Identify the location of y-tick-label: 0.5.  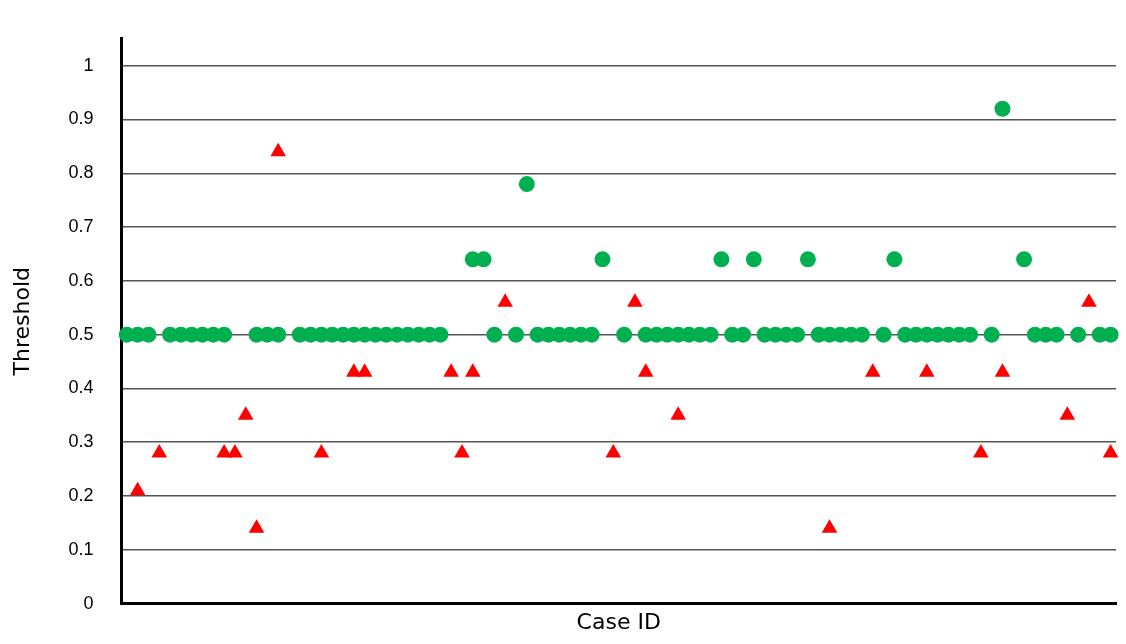
(81, 333).